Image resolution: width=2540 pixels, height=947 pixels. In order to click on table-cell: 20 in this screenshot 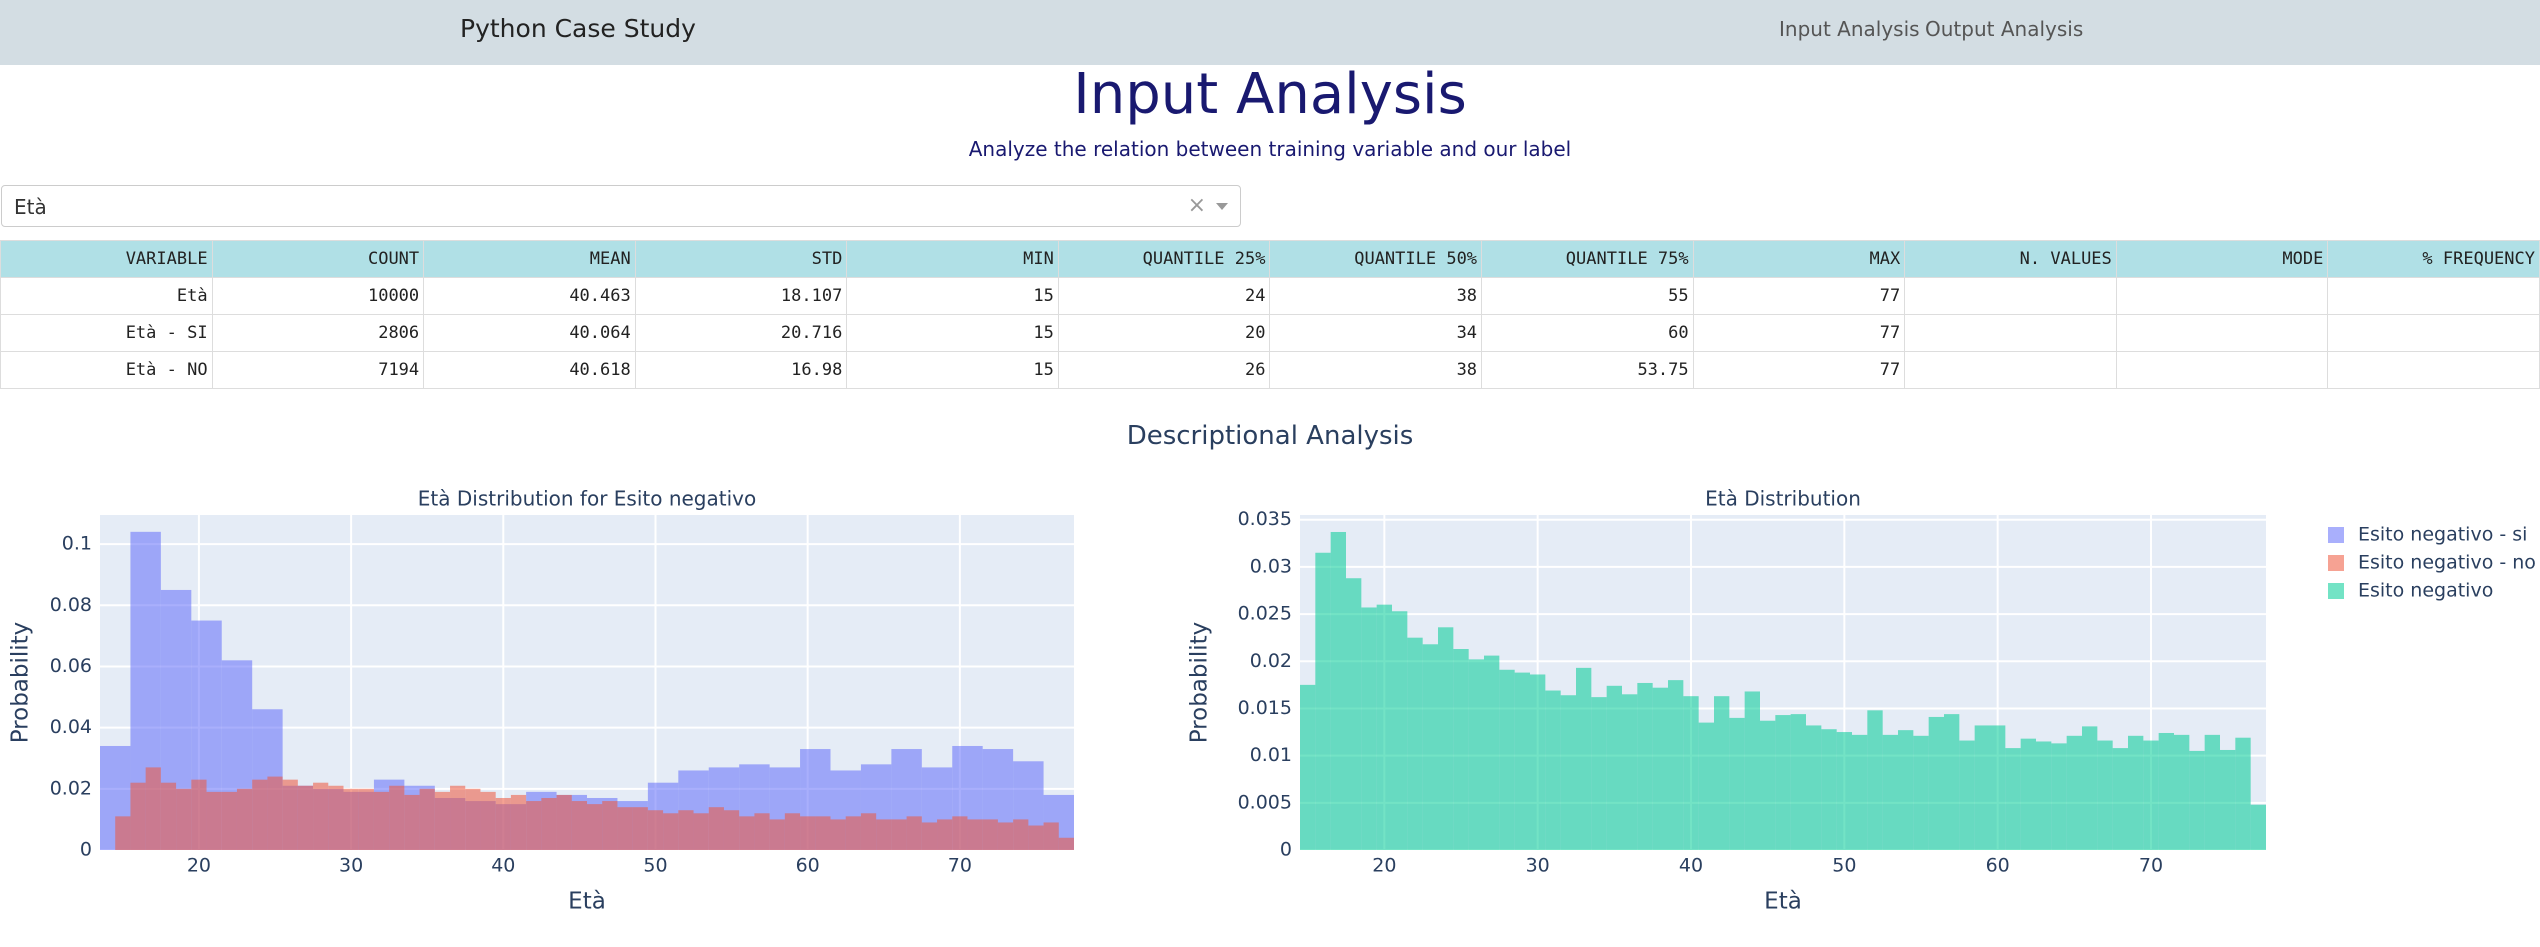, I will do `click(1164, 333)`.